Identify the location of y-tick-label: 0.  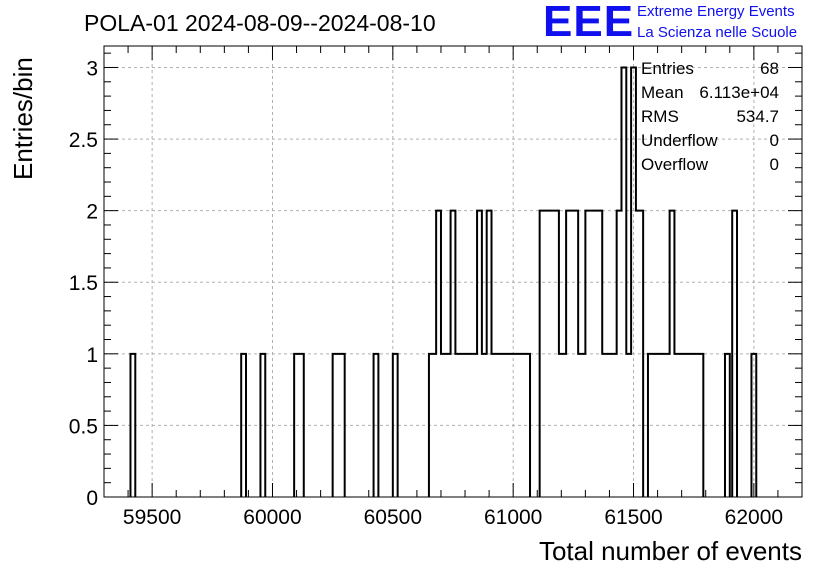
(92, 498).